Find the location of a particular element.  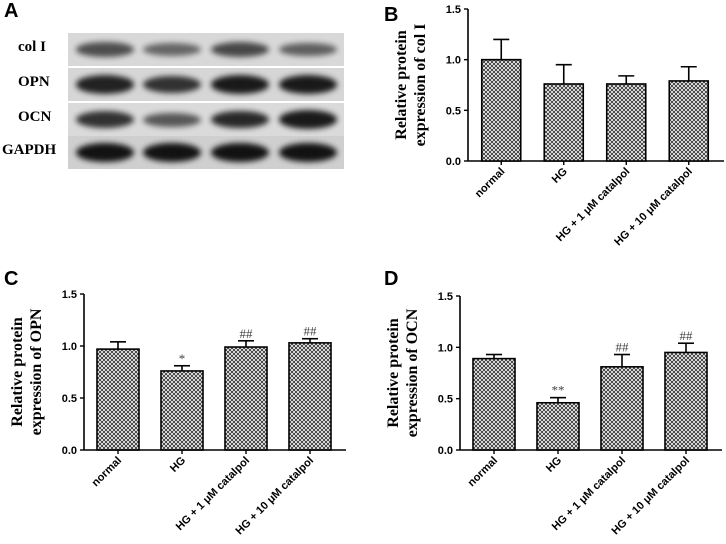

blot-label: OPN is located at coordinates (34, 82).